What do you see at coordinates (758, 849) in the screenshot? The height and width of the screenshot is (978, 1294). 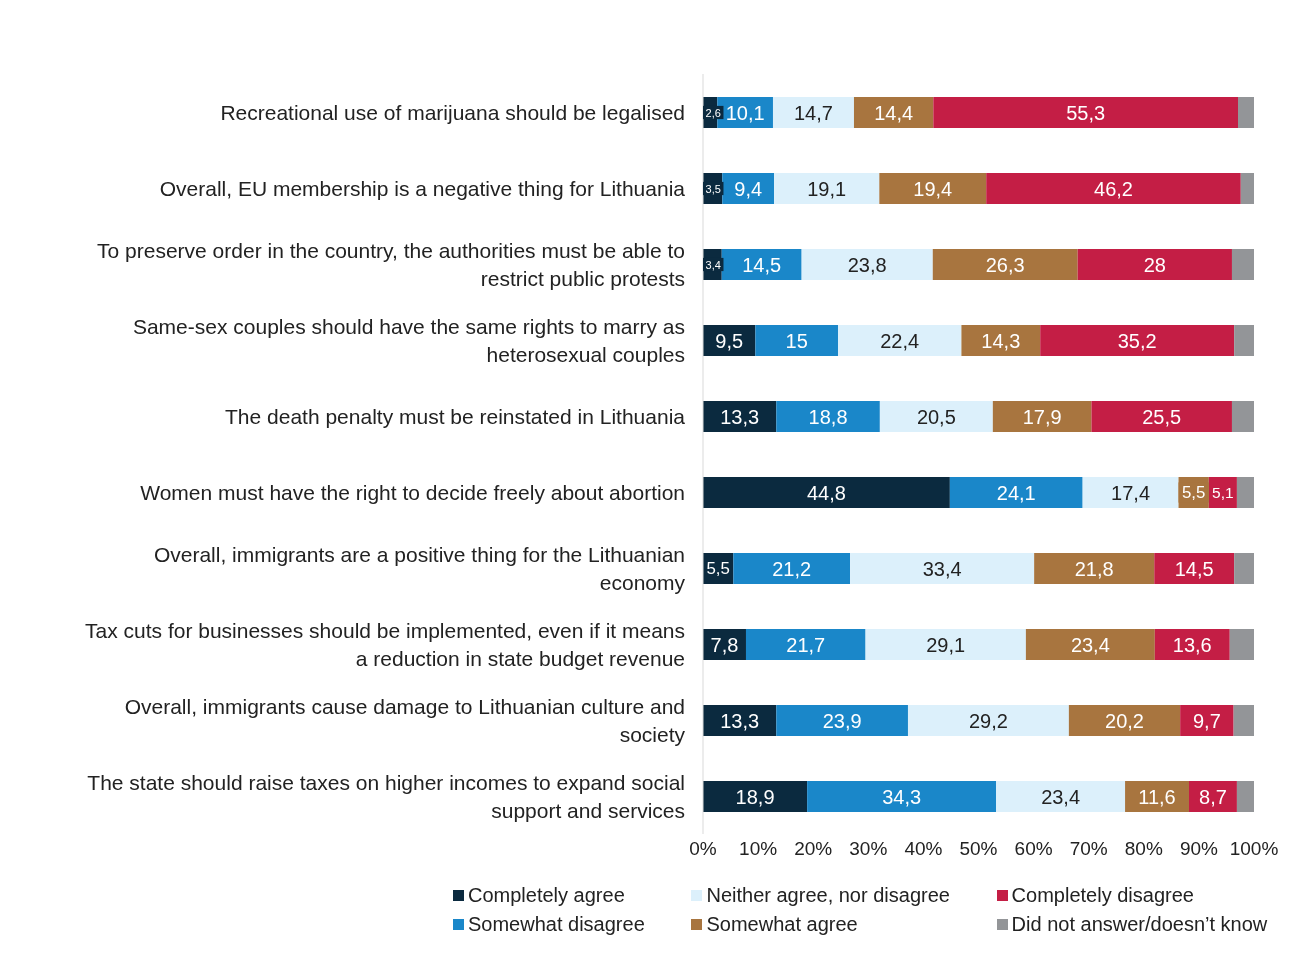 I see `x-tick-label: 10%` at bounding box center [758, 849].